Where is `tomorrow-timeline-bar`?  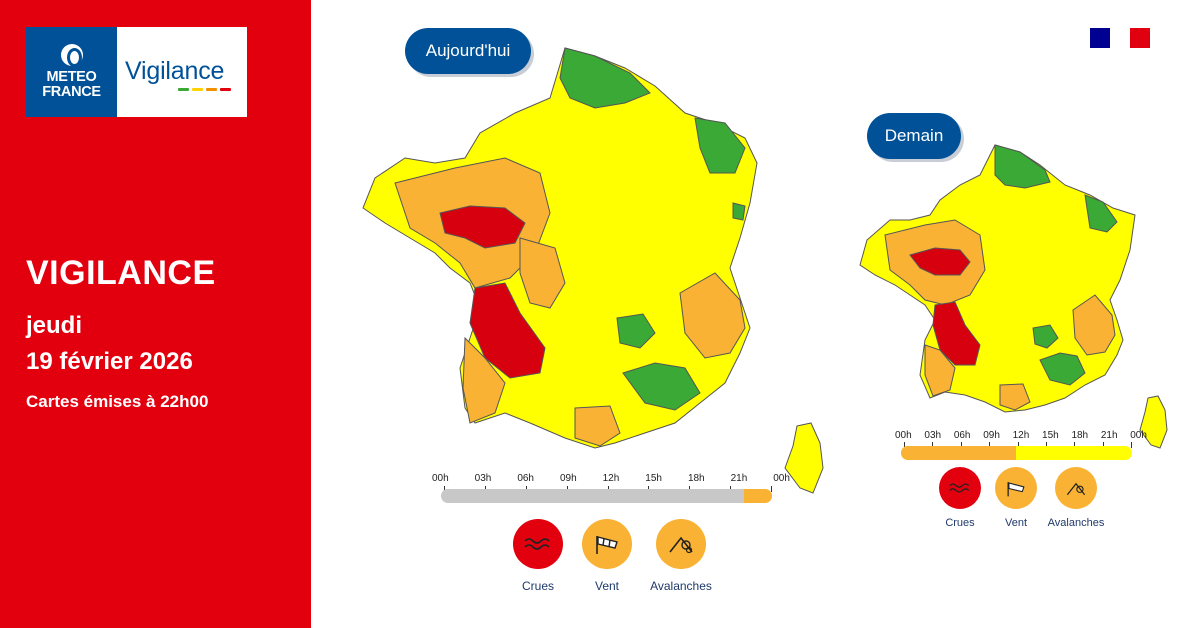 tomorrow-timeline-bar is located at coordinates (1016, 453).